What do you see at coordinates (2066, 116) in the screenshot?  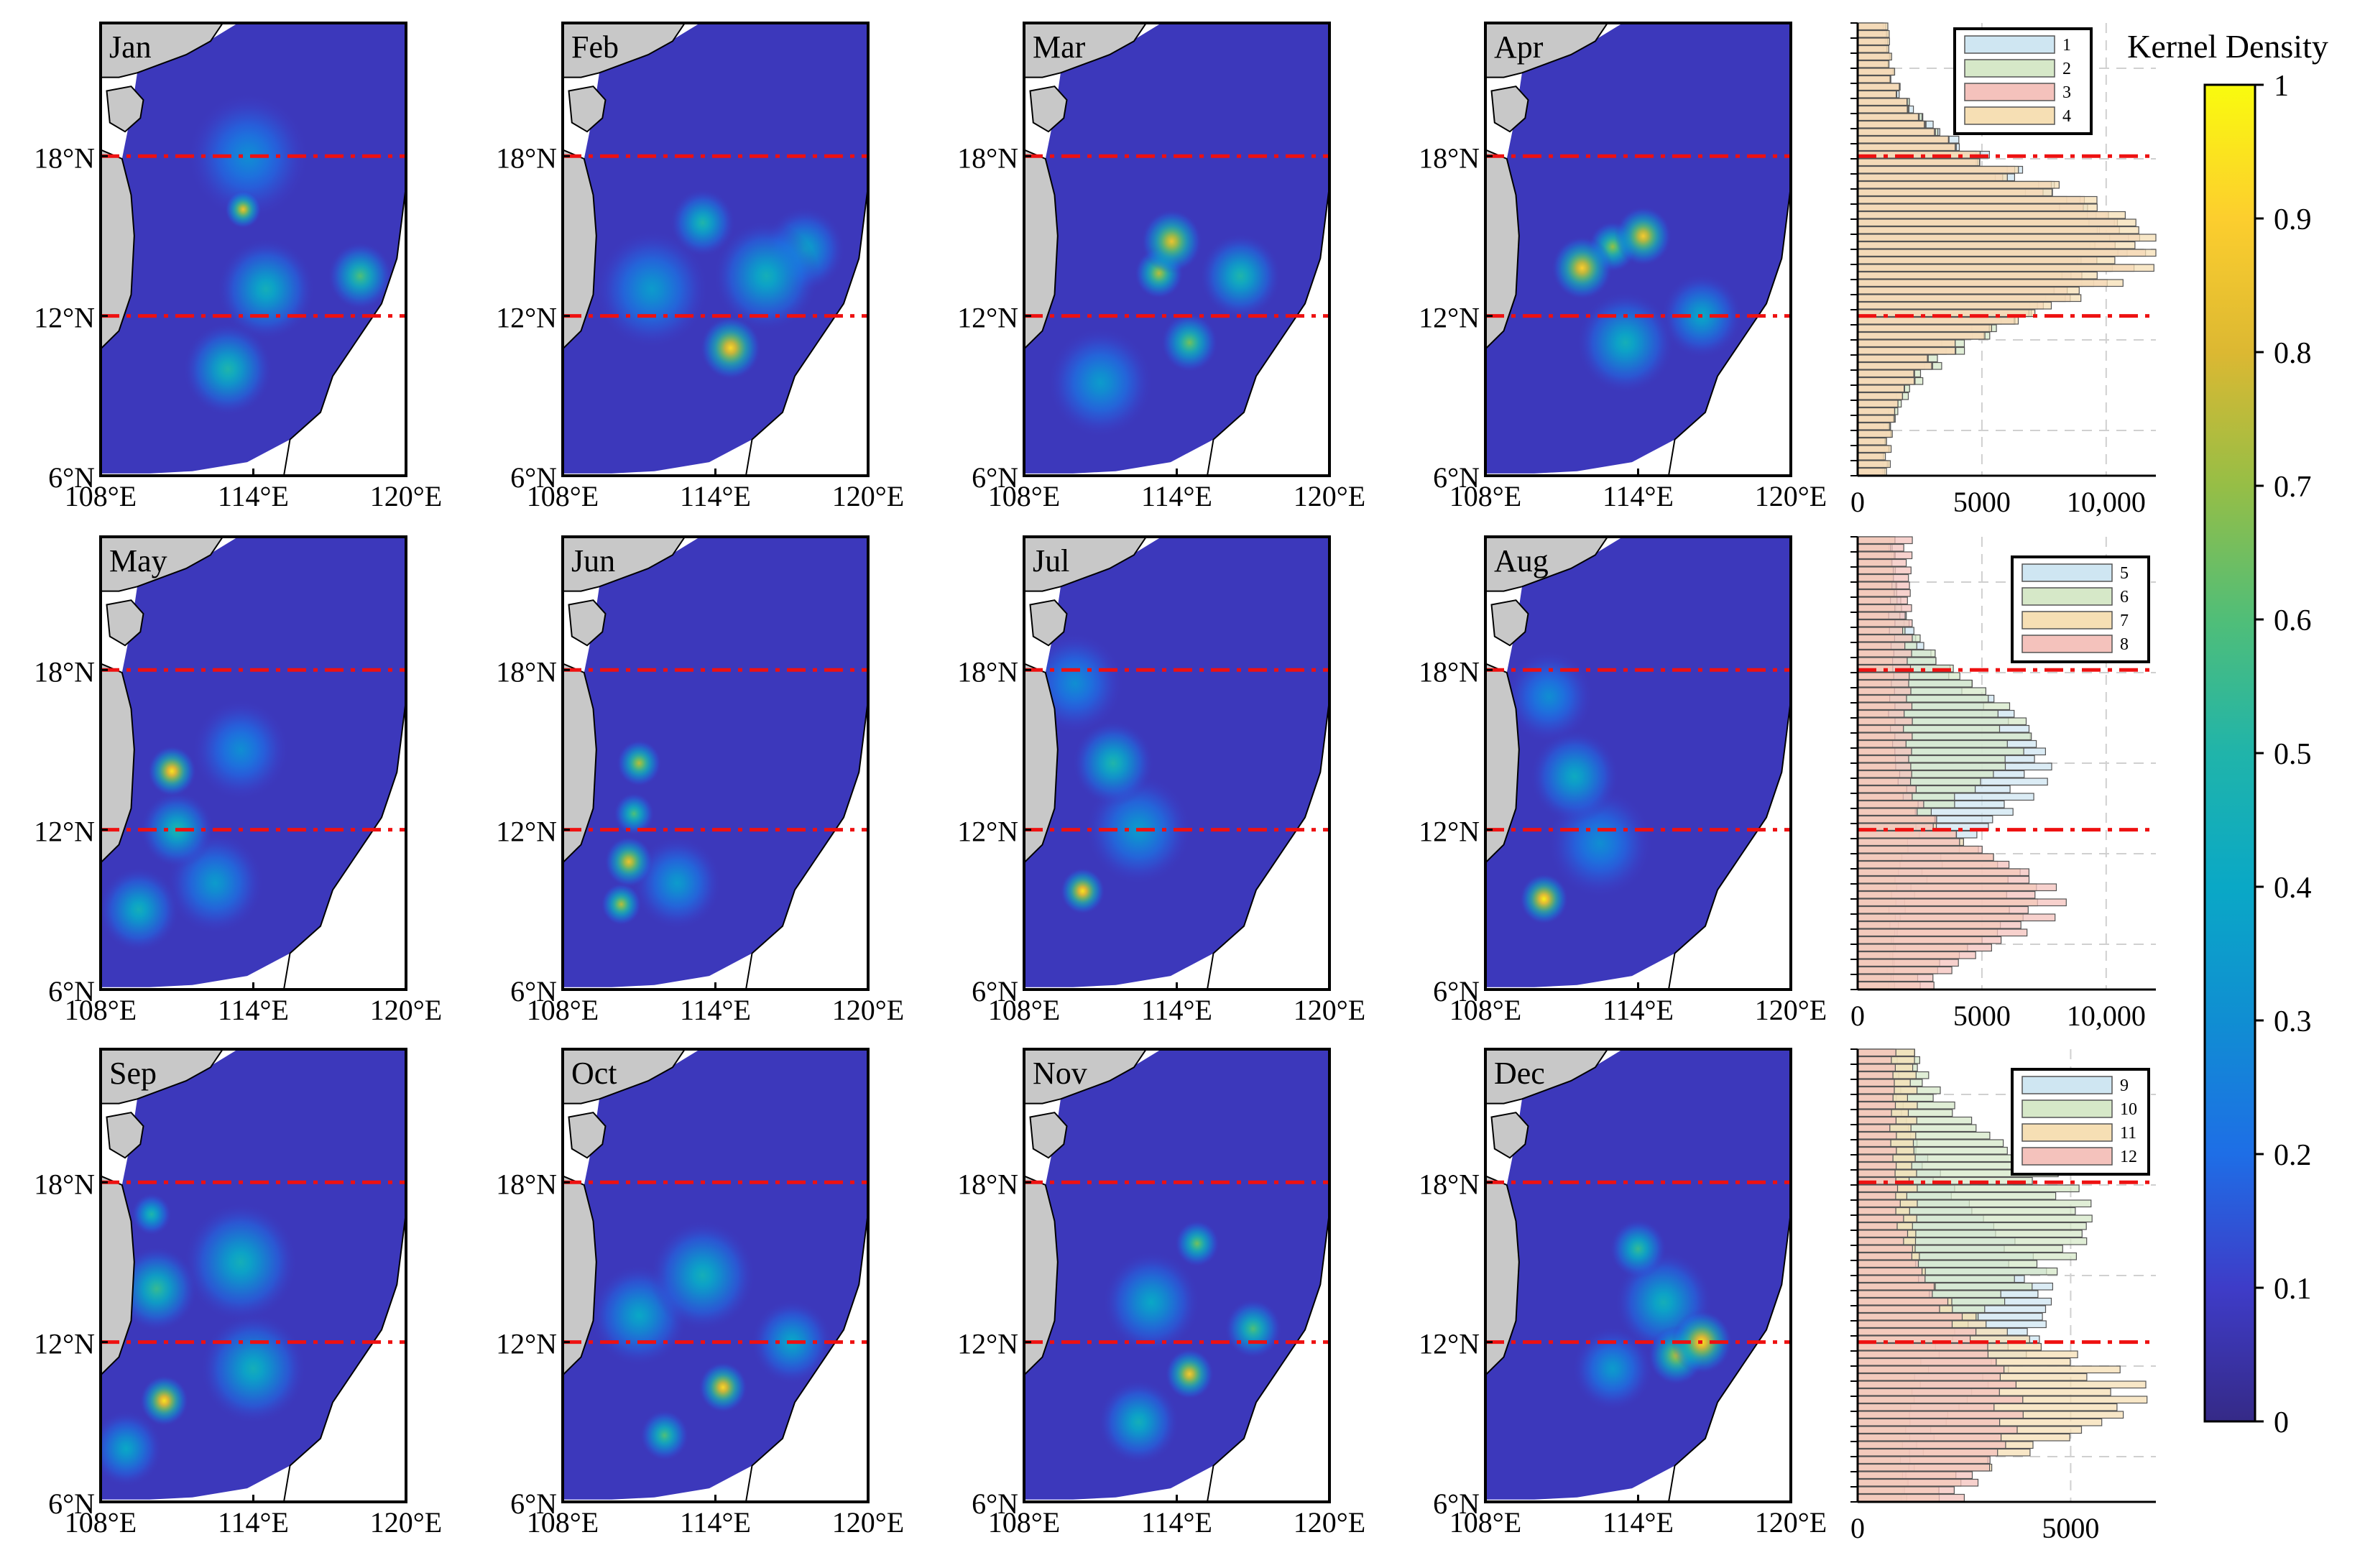 I see `legend-label: 4` at bounding box center [2066, 116].